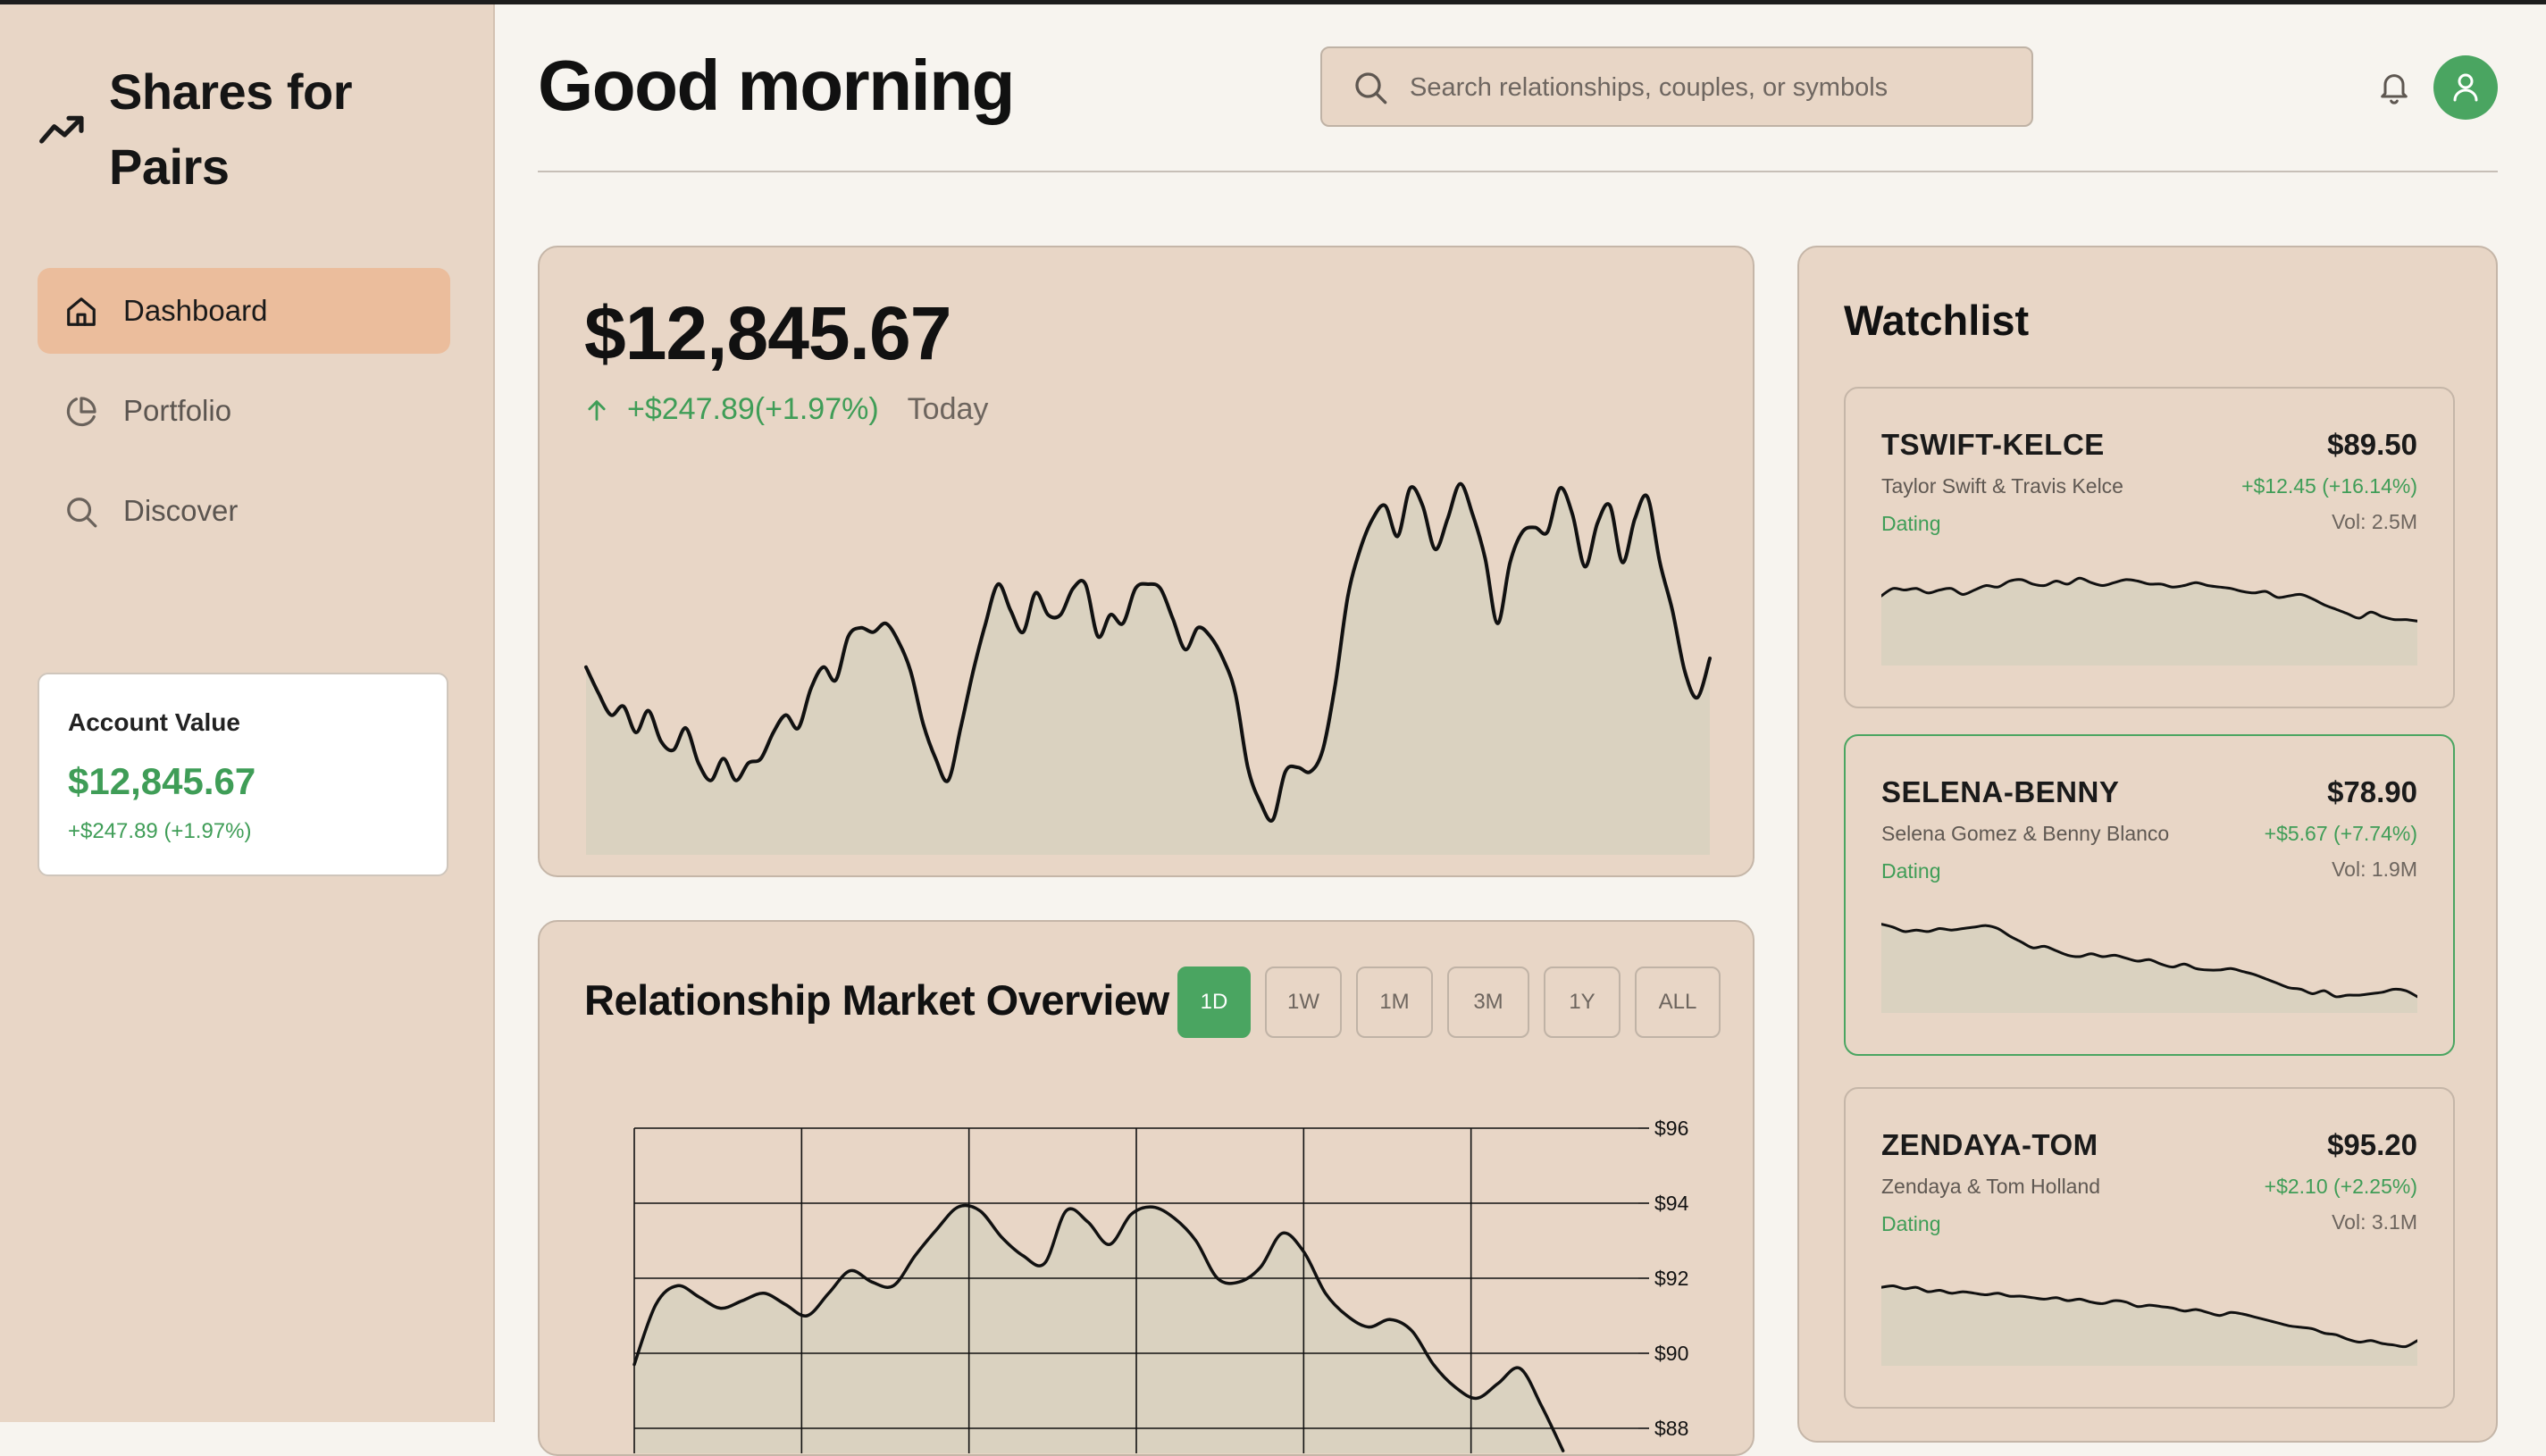 This screenshot has width=2546, height=1456. What do you see at coordinates (244, 411) in the screenshot?
I see `sidebar-item-portfolio: Portfolio` at bounding box center [244, 411].